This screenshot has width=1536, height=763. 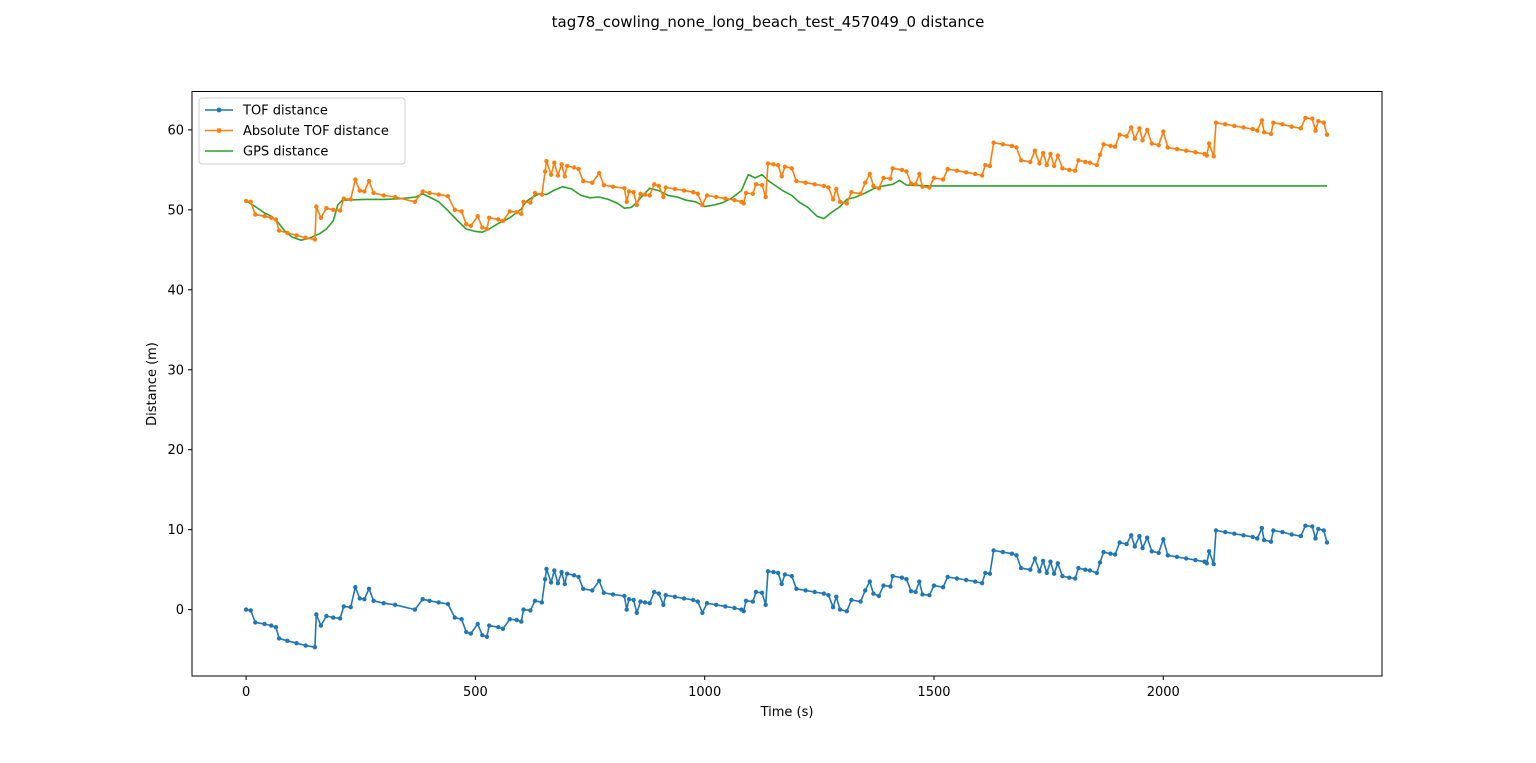 What do you see at coordinates (175, 370) in the screenshot?
I see `y-tick-label: 30` at bounding box center [175, 370].